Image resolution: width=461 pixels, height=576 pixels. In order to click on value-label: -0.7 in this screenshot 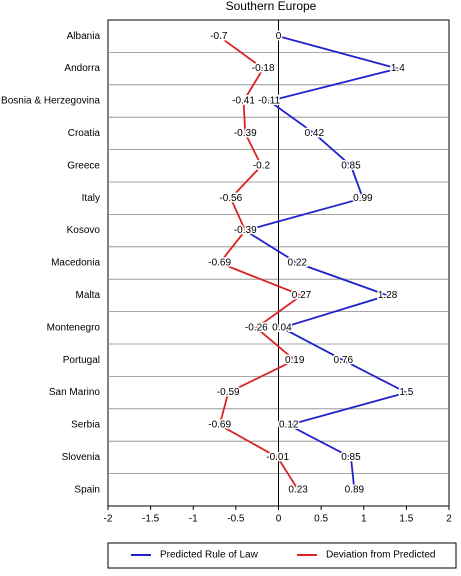, I will do `click(219, 36)`.